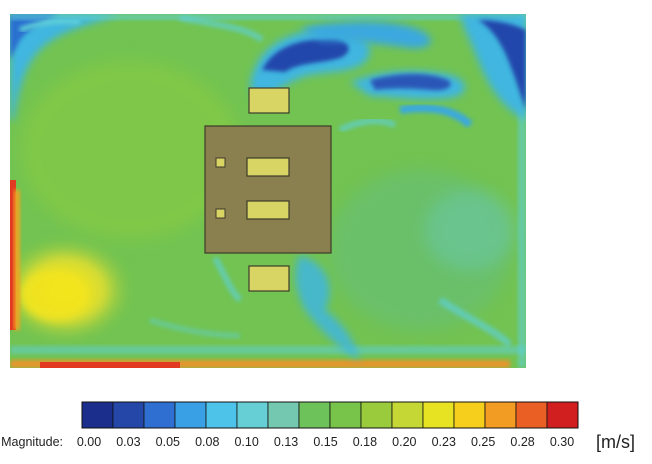 The width and height of the screenshot is (652, 464). Describe the element at coordinates (522, 442) in the screenshot. I see `colorbar-tick-label: 0.28` at that location.